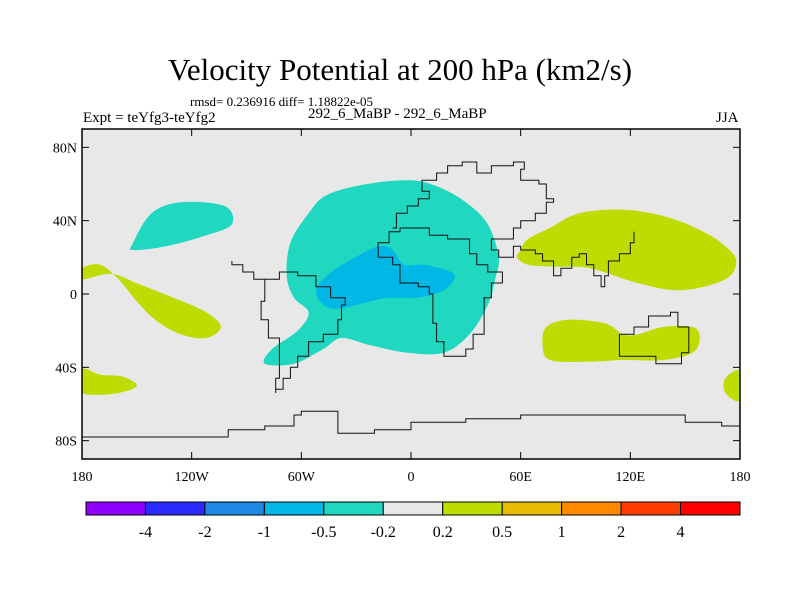 The image size is (800, 600). What do you see at coordinates (740, 477) in the screenshot?
I see `x-tick-label-6: 180` at bounding box center [740, 477].